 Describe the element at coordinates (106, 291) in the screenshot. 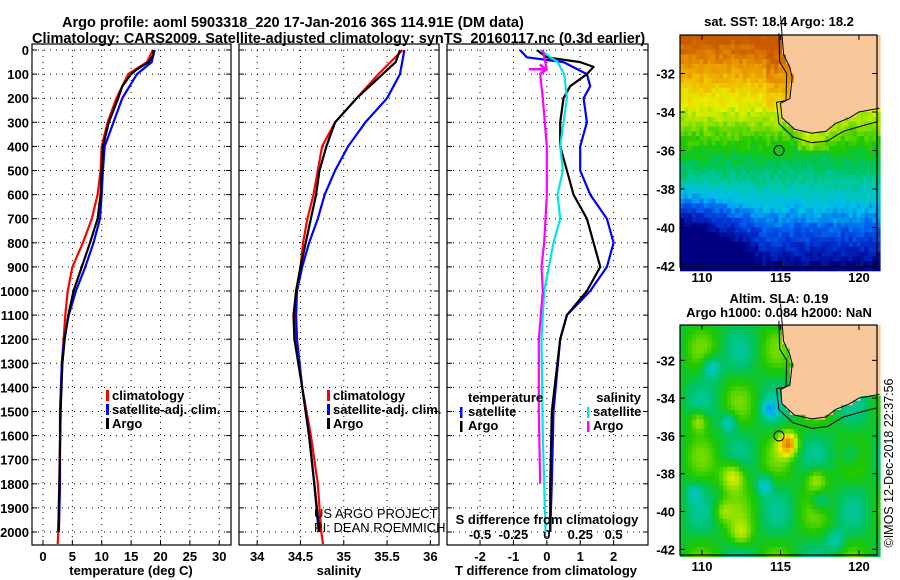

I see `series-line-argo` at that location.